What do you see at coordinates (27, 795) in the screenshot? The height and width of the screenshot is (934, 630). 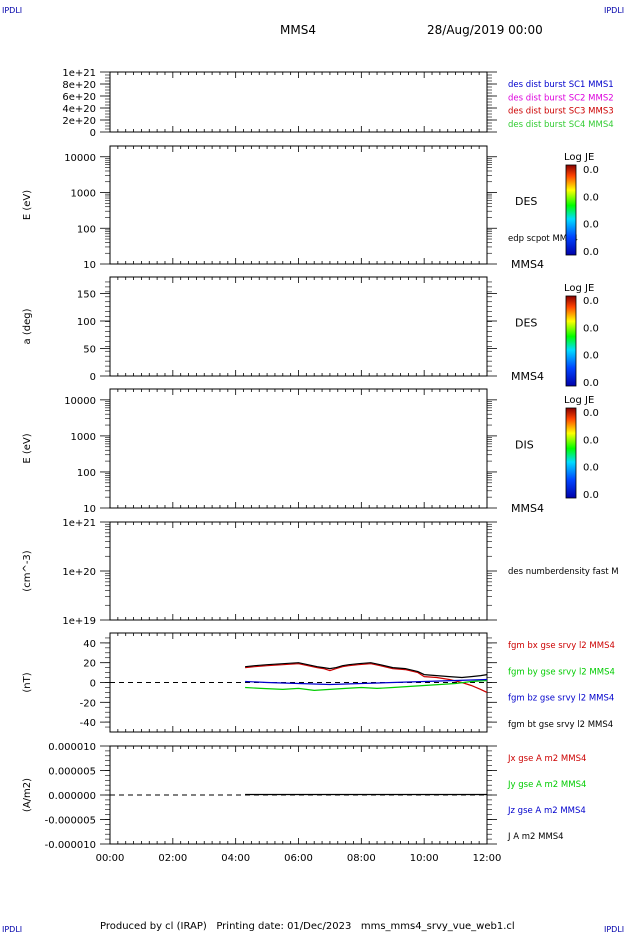 I see `y-axis-label: (A/m2)` at bounding box center [27, 795].